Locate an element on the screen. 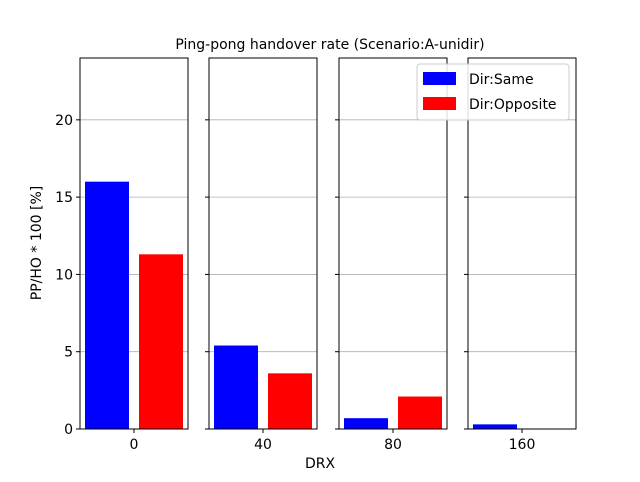 This screenshot has width=640, height=482. panel-80: 80 is located at coordinates (391, 255).